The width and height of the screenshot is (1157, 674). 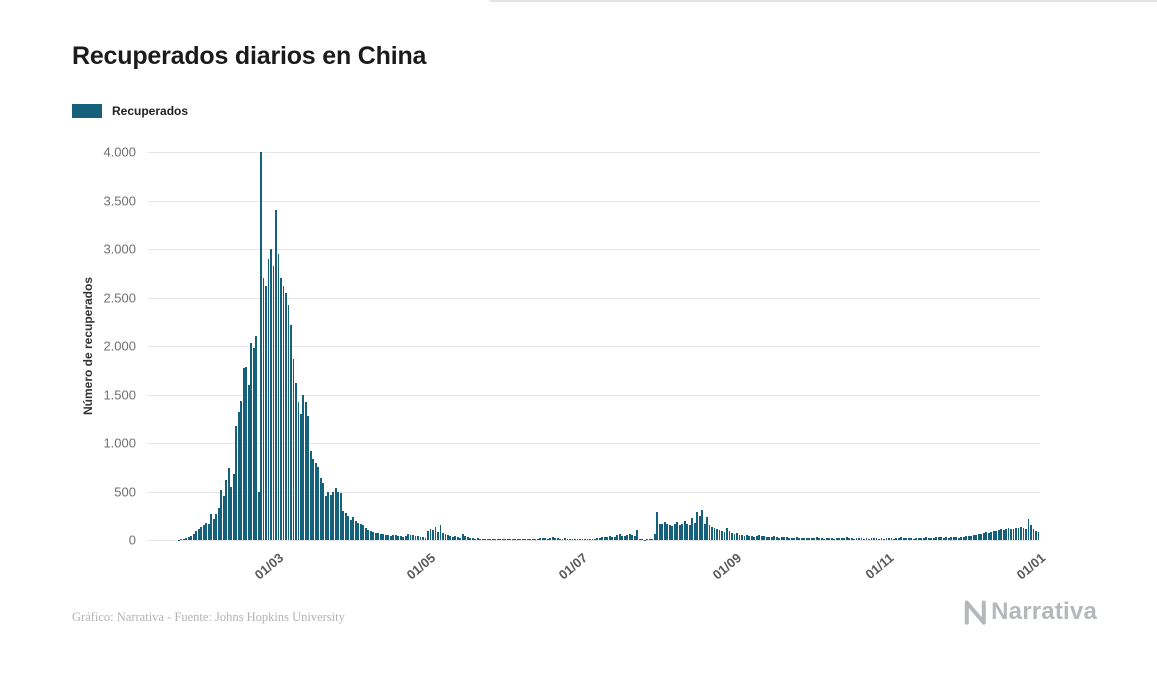 I want to click on y-tick-label: 1.500, so click(x=119, y=394).